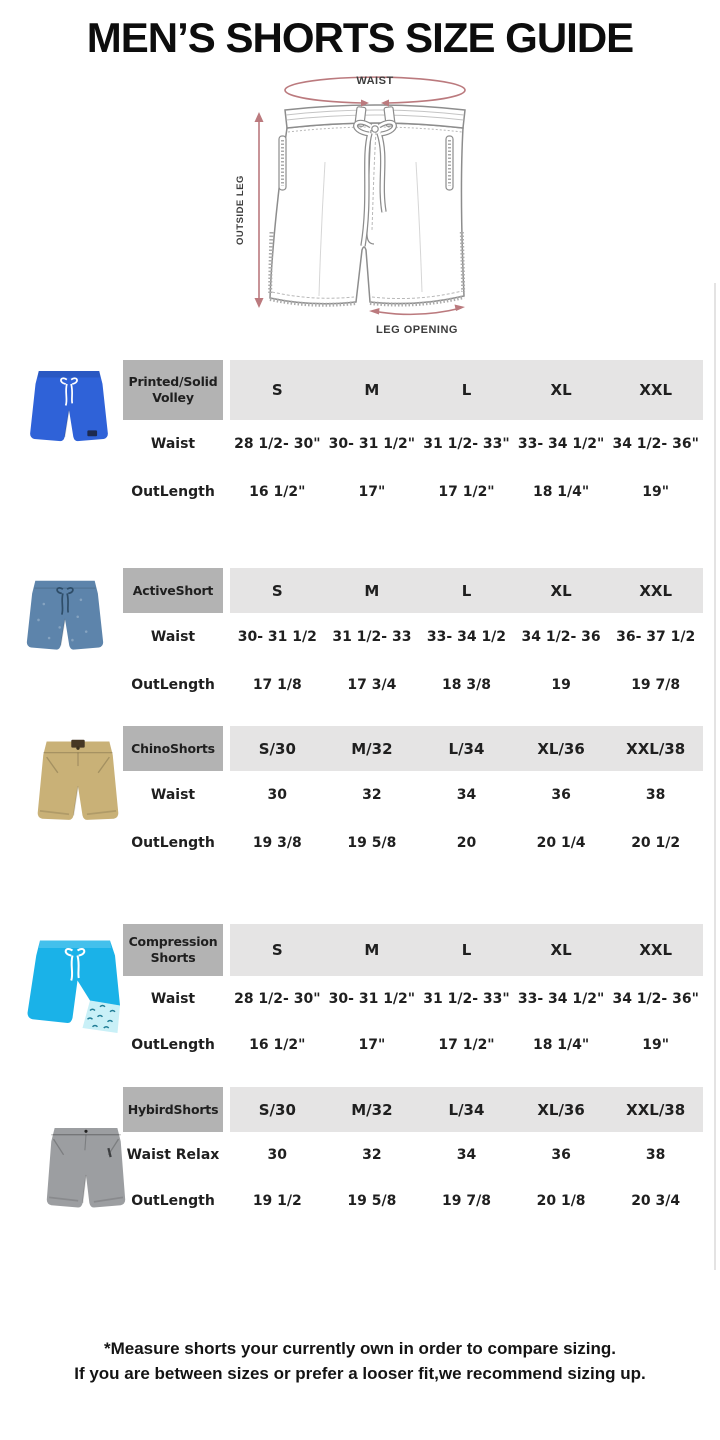 Image resolution: width=720 pixels, height=1440 pixels. What do you see at coordinates (240, 210) in the screenshot?
I see `outside-leg-label: OUTSIDE LEG` at bounding box center [240, 210].